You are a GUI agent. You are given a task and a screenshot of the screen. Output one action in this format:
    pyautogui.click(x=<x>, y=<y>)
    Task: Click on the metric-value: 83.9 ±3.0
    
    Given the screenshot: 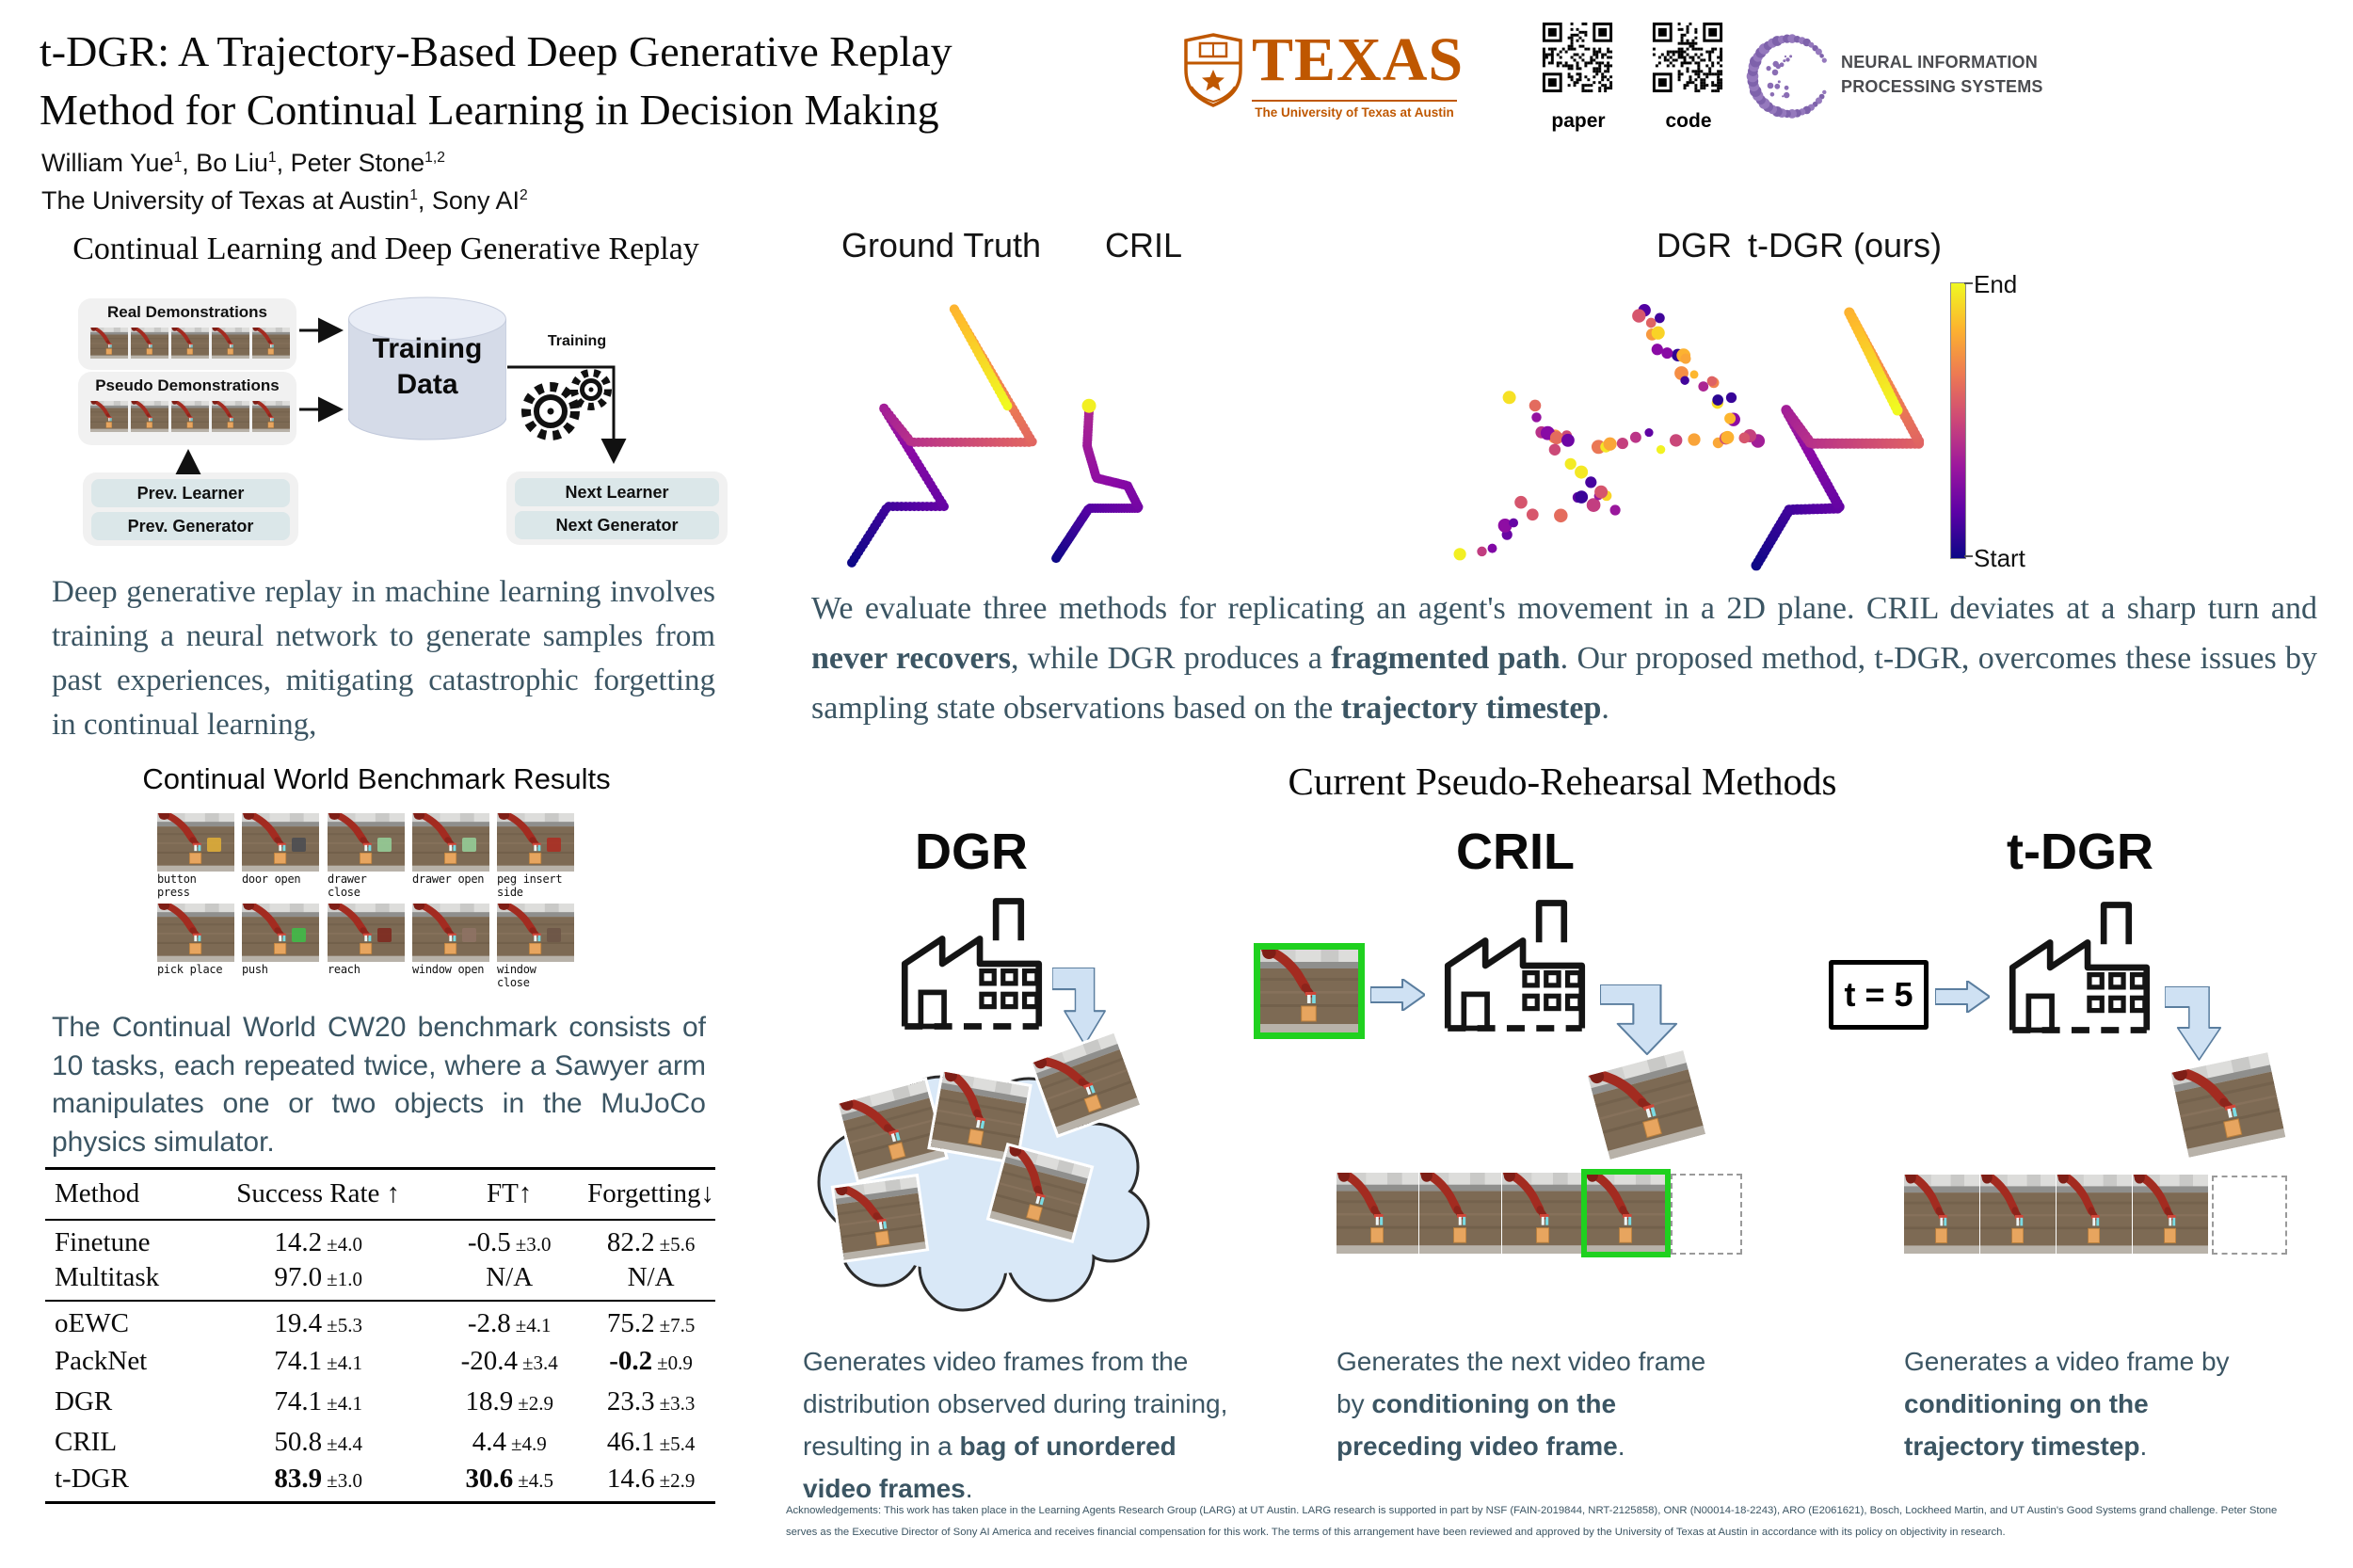 What is the action you would take?
    pyautogui.click(x=318, y=1479)
    